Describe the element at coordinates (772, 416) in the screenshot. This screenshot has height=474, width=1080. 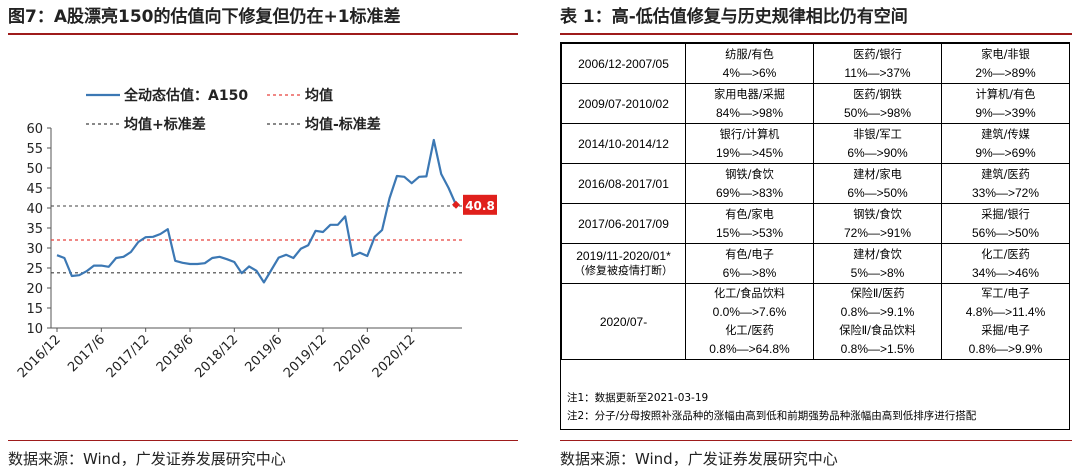
I see `note-2: 注2：分子/分母按照补涨品种的涨幅由高到低和前期强势品种涨幅由高到低排序进行搭配` at that location.